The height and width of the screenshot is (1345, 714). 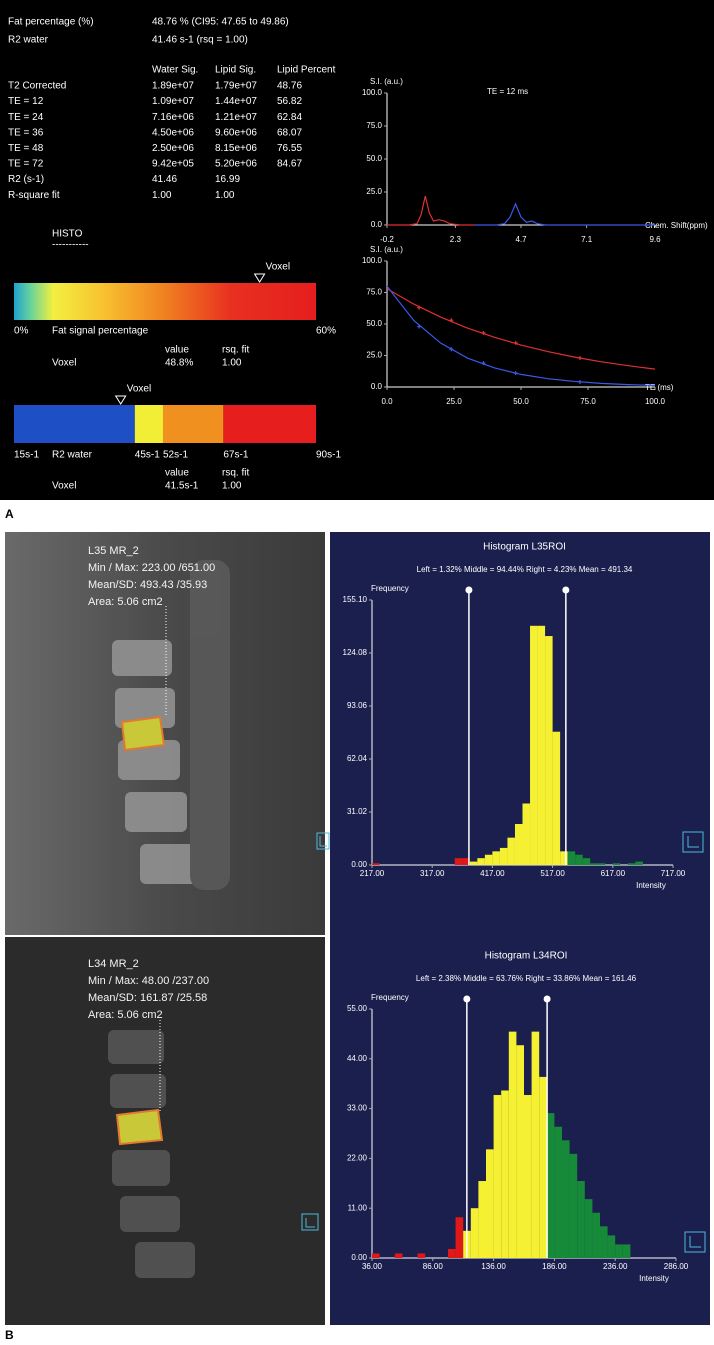 What do you see at coordinates (676, 225) in the screenshot?
I see `x-axis-label: Chem. Shift(ppm)` at bounding box center [676, 225].